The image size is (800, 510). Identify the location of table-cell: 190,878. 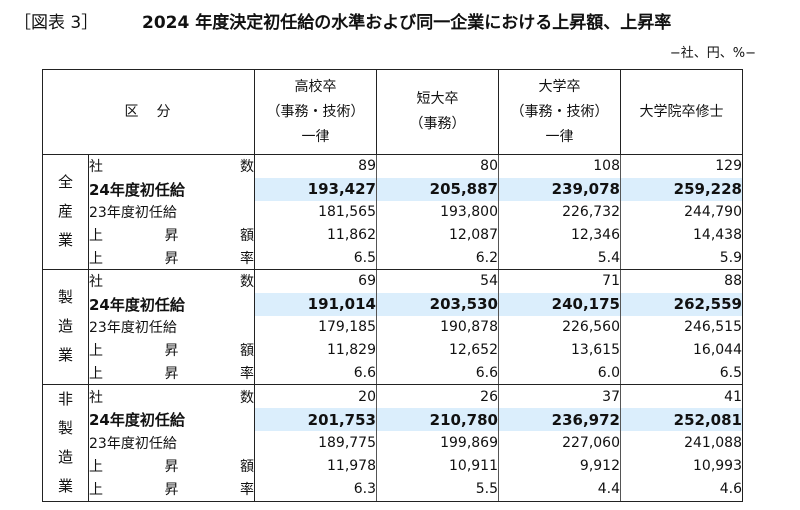
(437, 327).